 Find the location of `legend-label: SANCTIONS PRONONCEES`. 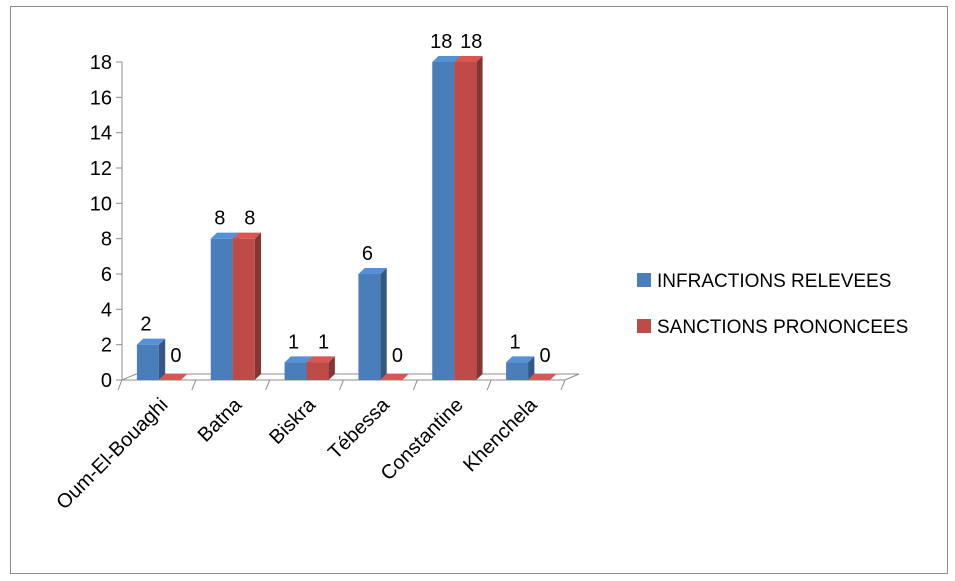

legend-label: SANCTIONS PRONONCEES is located at coordinates (782, 327).